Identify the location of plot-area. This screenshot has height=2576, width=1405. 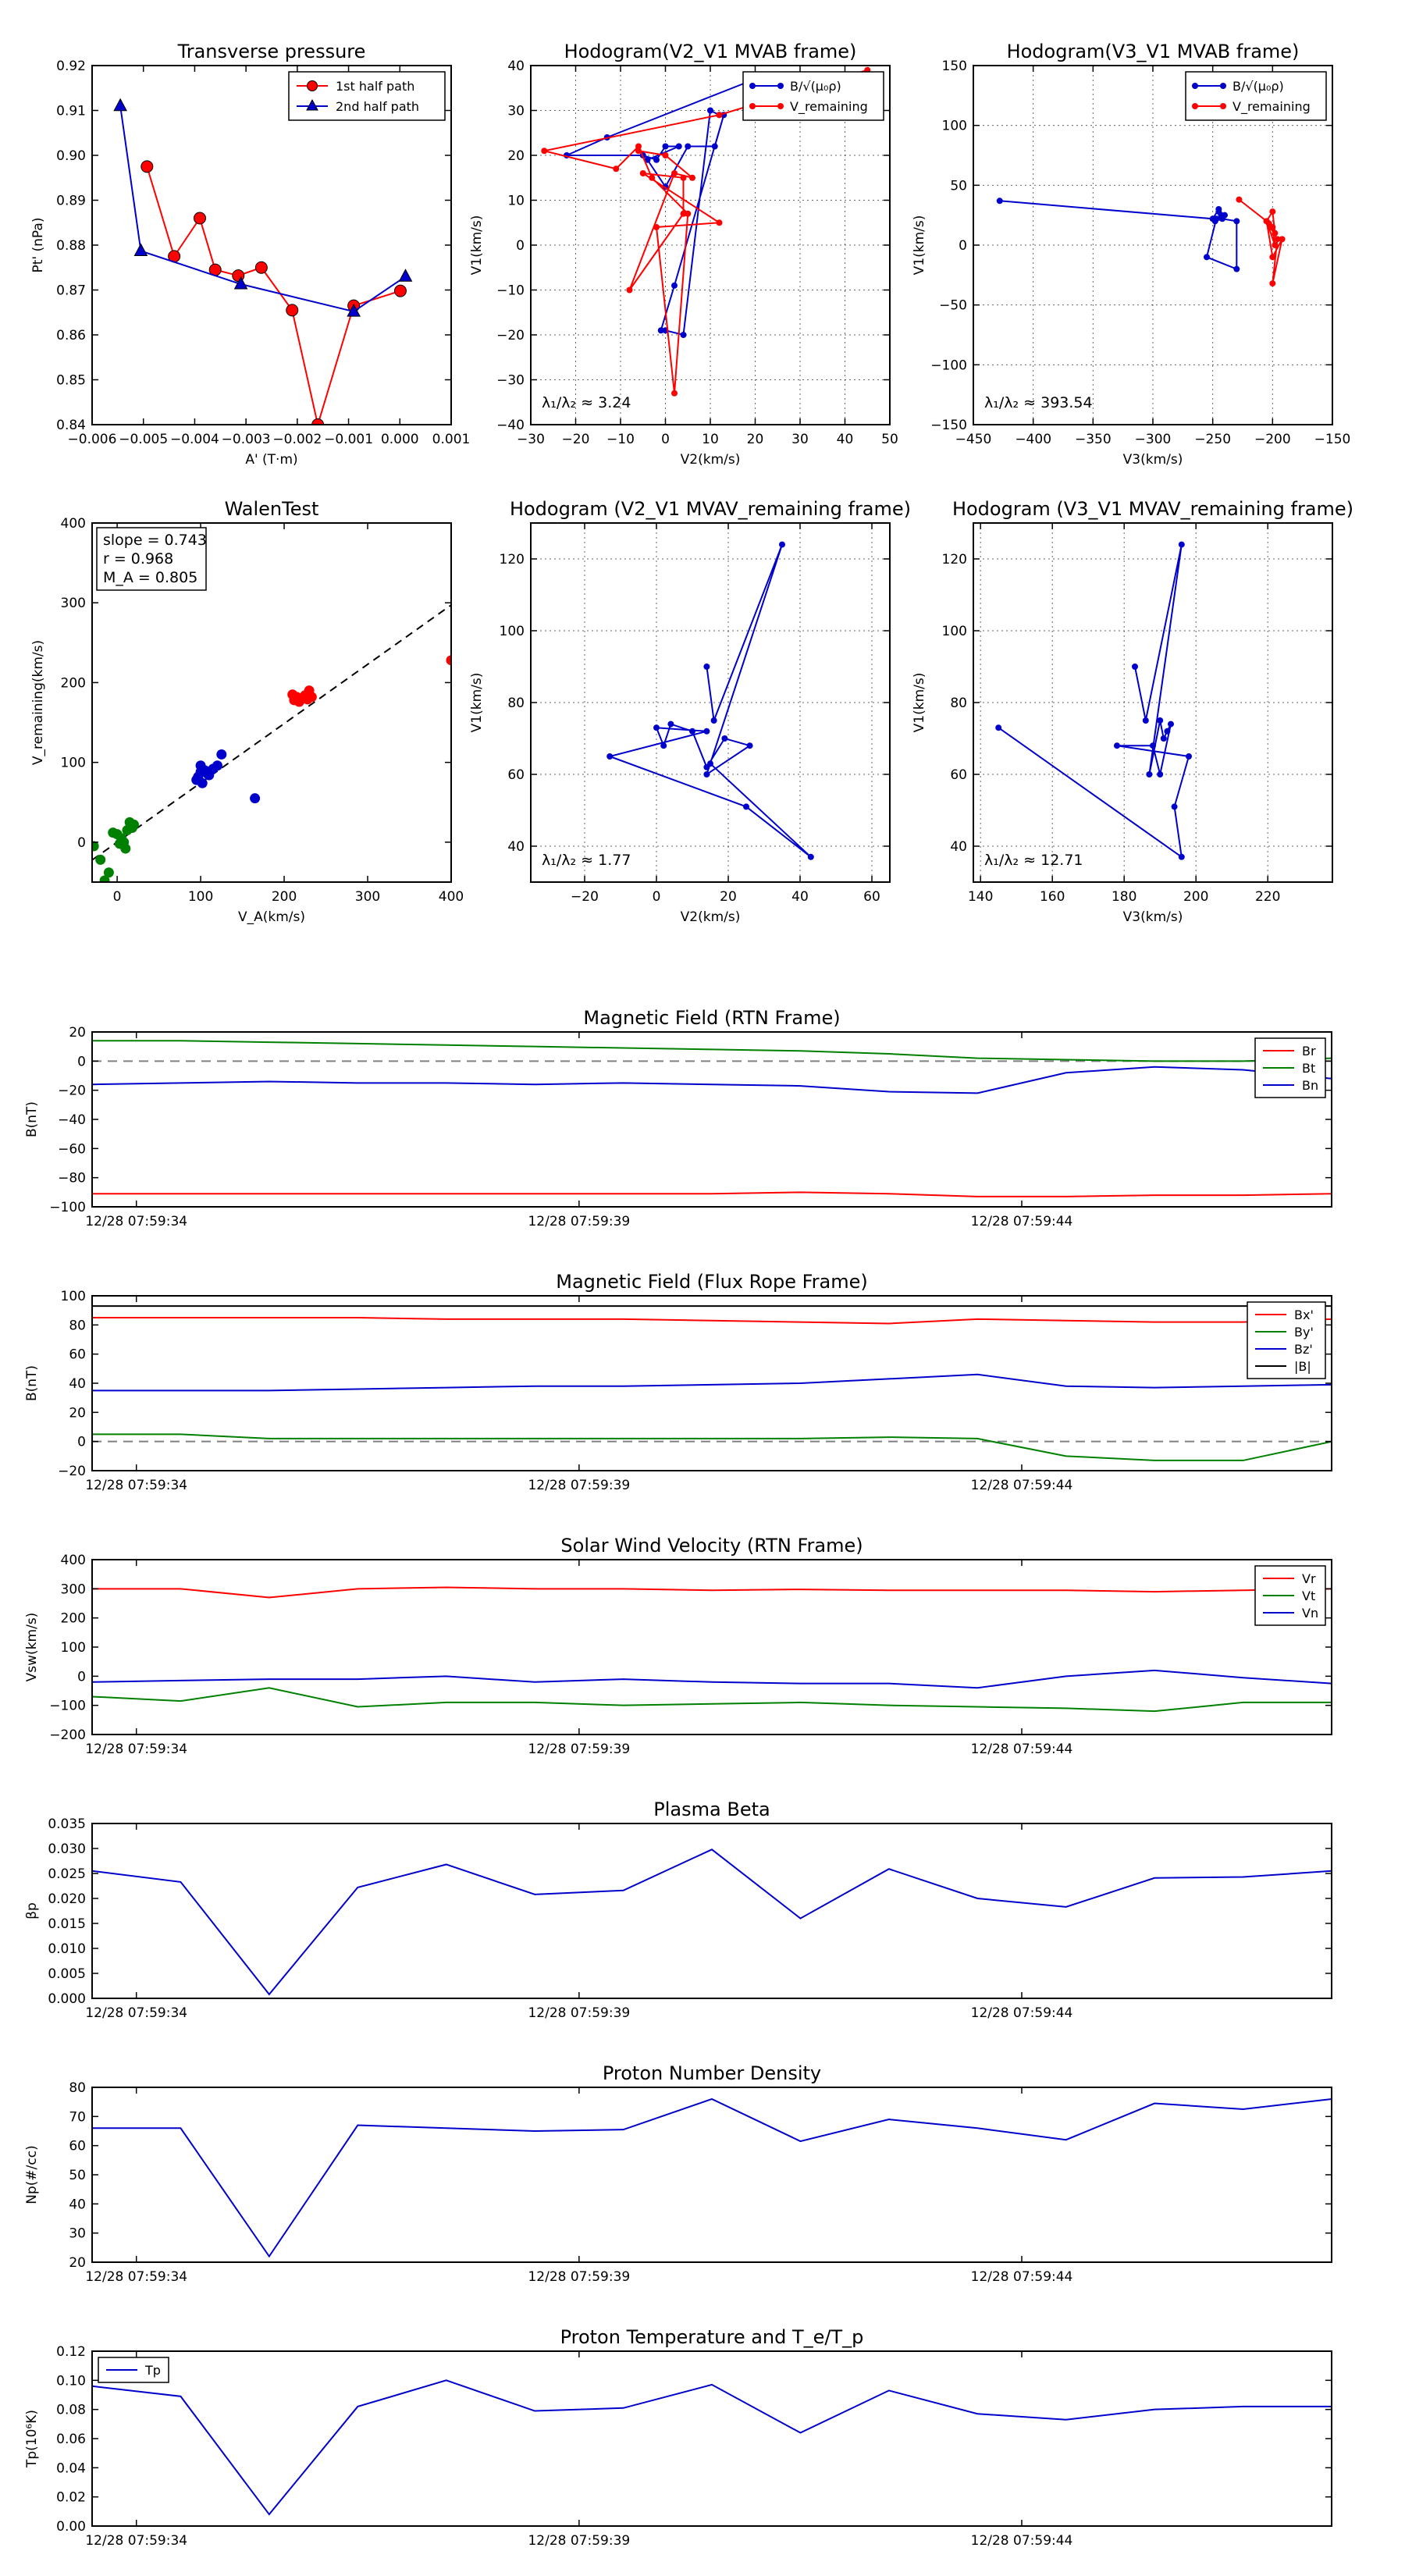
(712, 1649).